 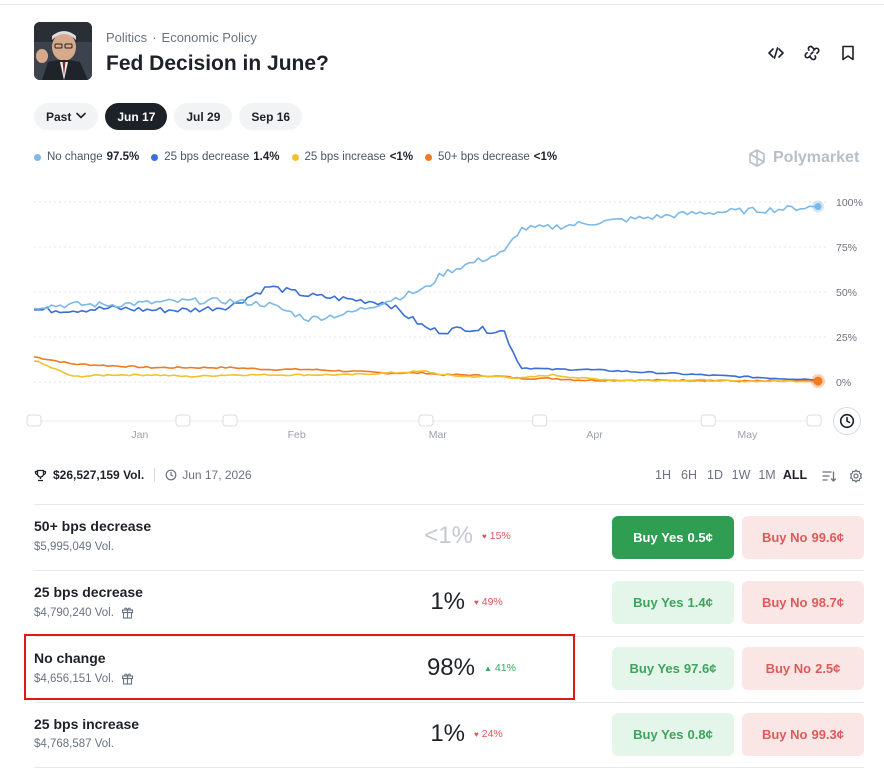 I want to click on total-volume: $26,527,159 Vol., so click(x=99, y=475).